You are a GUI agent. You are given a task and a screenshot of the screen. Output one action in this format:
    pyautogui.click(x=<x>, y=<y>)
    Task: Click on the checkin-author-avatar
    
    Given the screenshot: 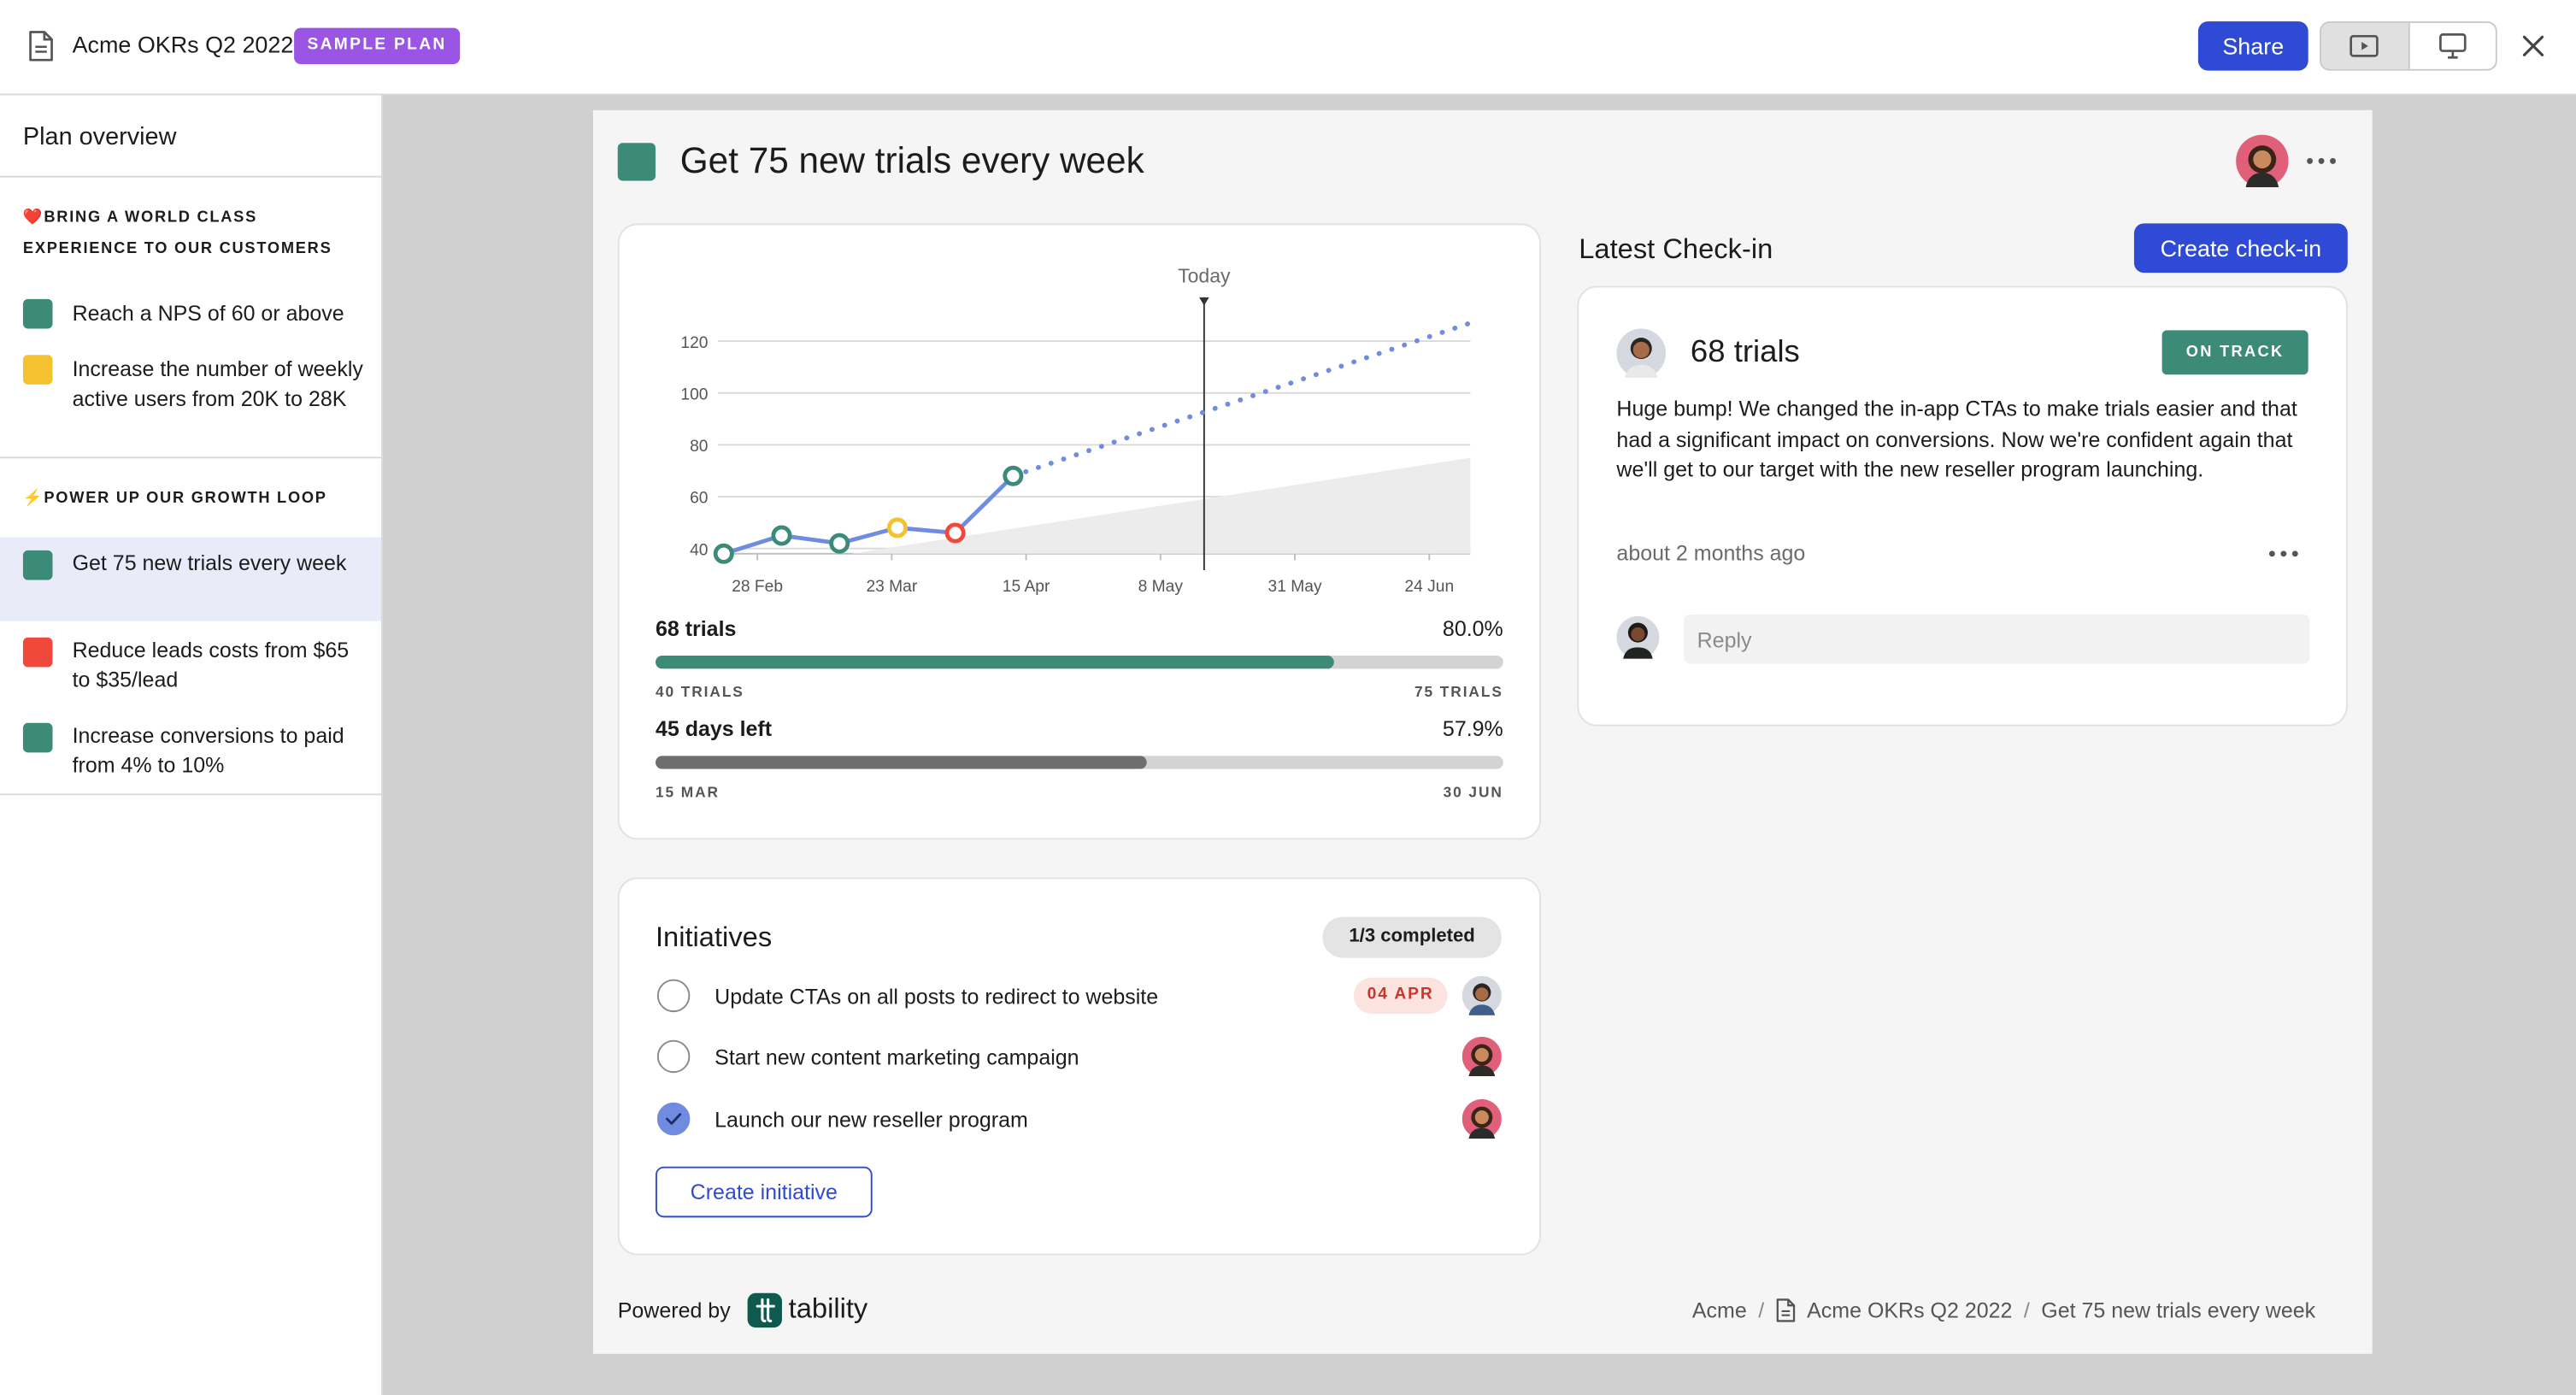 What is the action you would take?
    pyautogui.click(x=1641, y=353)
    